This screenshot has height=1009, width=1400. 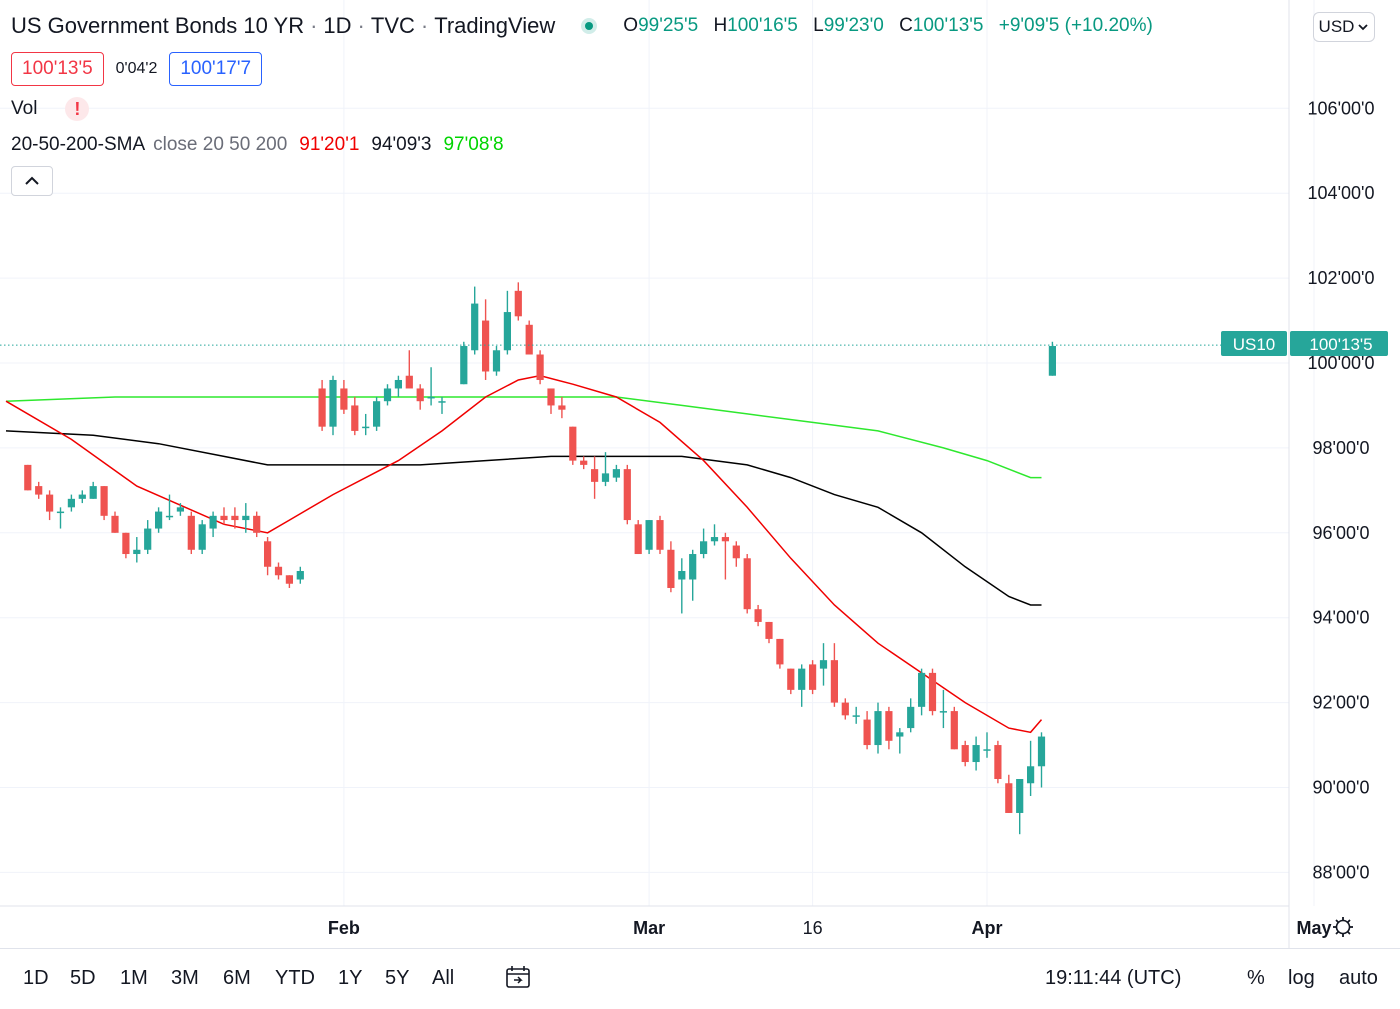 I want to click on last-price-badges: US10 100'13'5, so click(x=1304, y=343).